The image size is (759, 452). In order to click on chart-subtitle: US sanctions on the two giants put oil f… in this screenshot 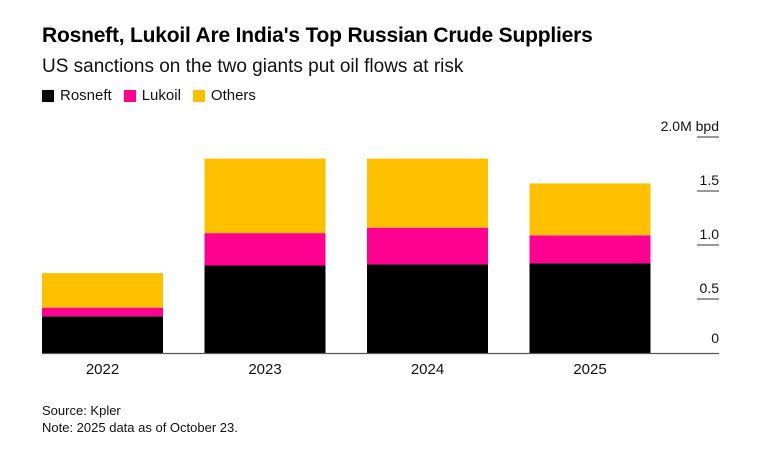, I will do `click(253, 66)`.